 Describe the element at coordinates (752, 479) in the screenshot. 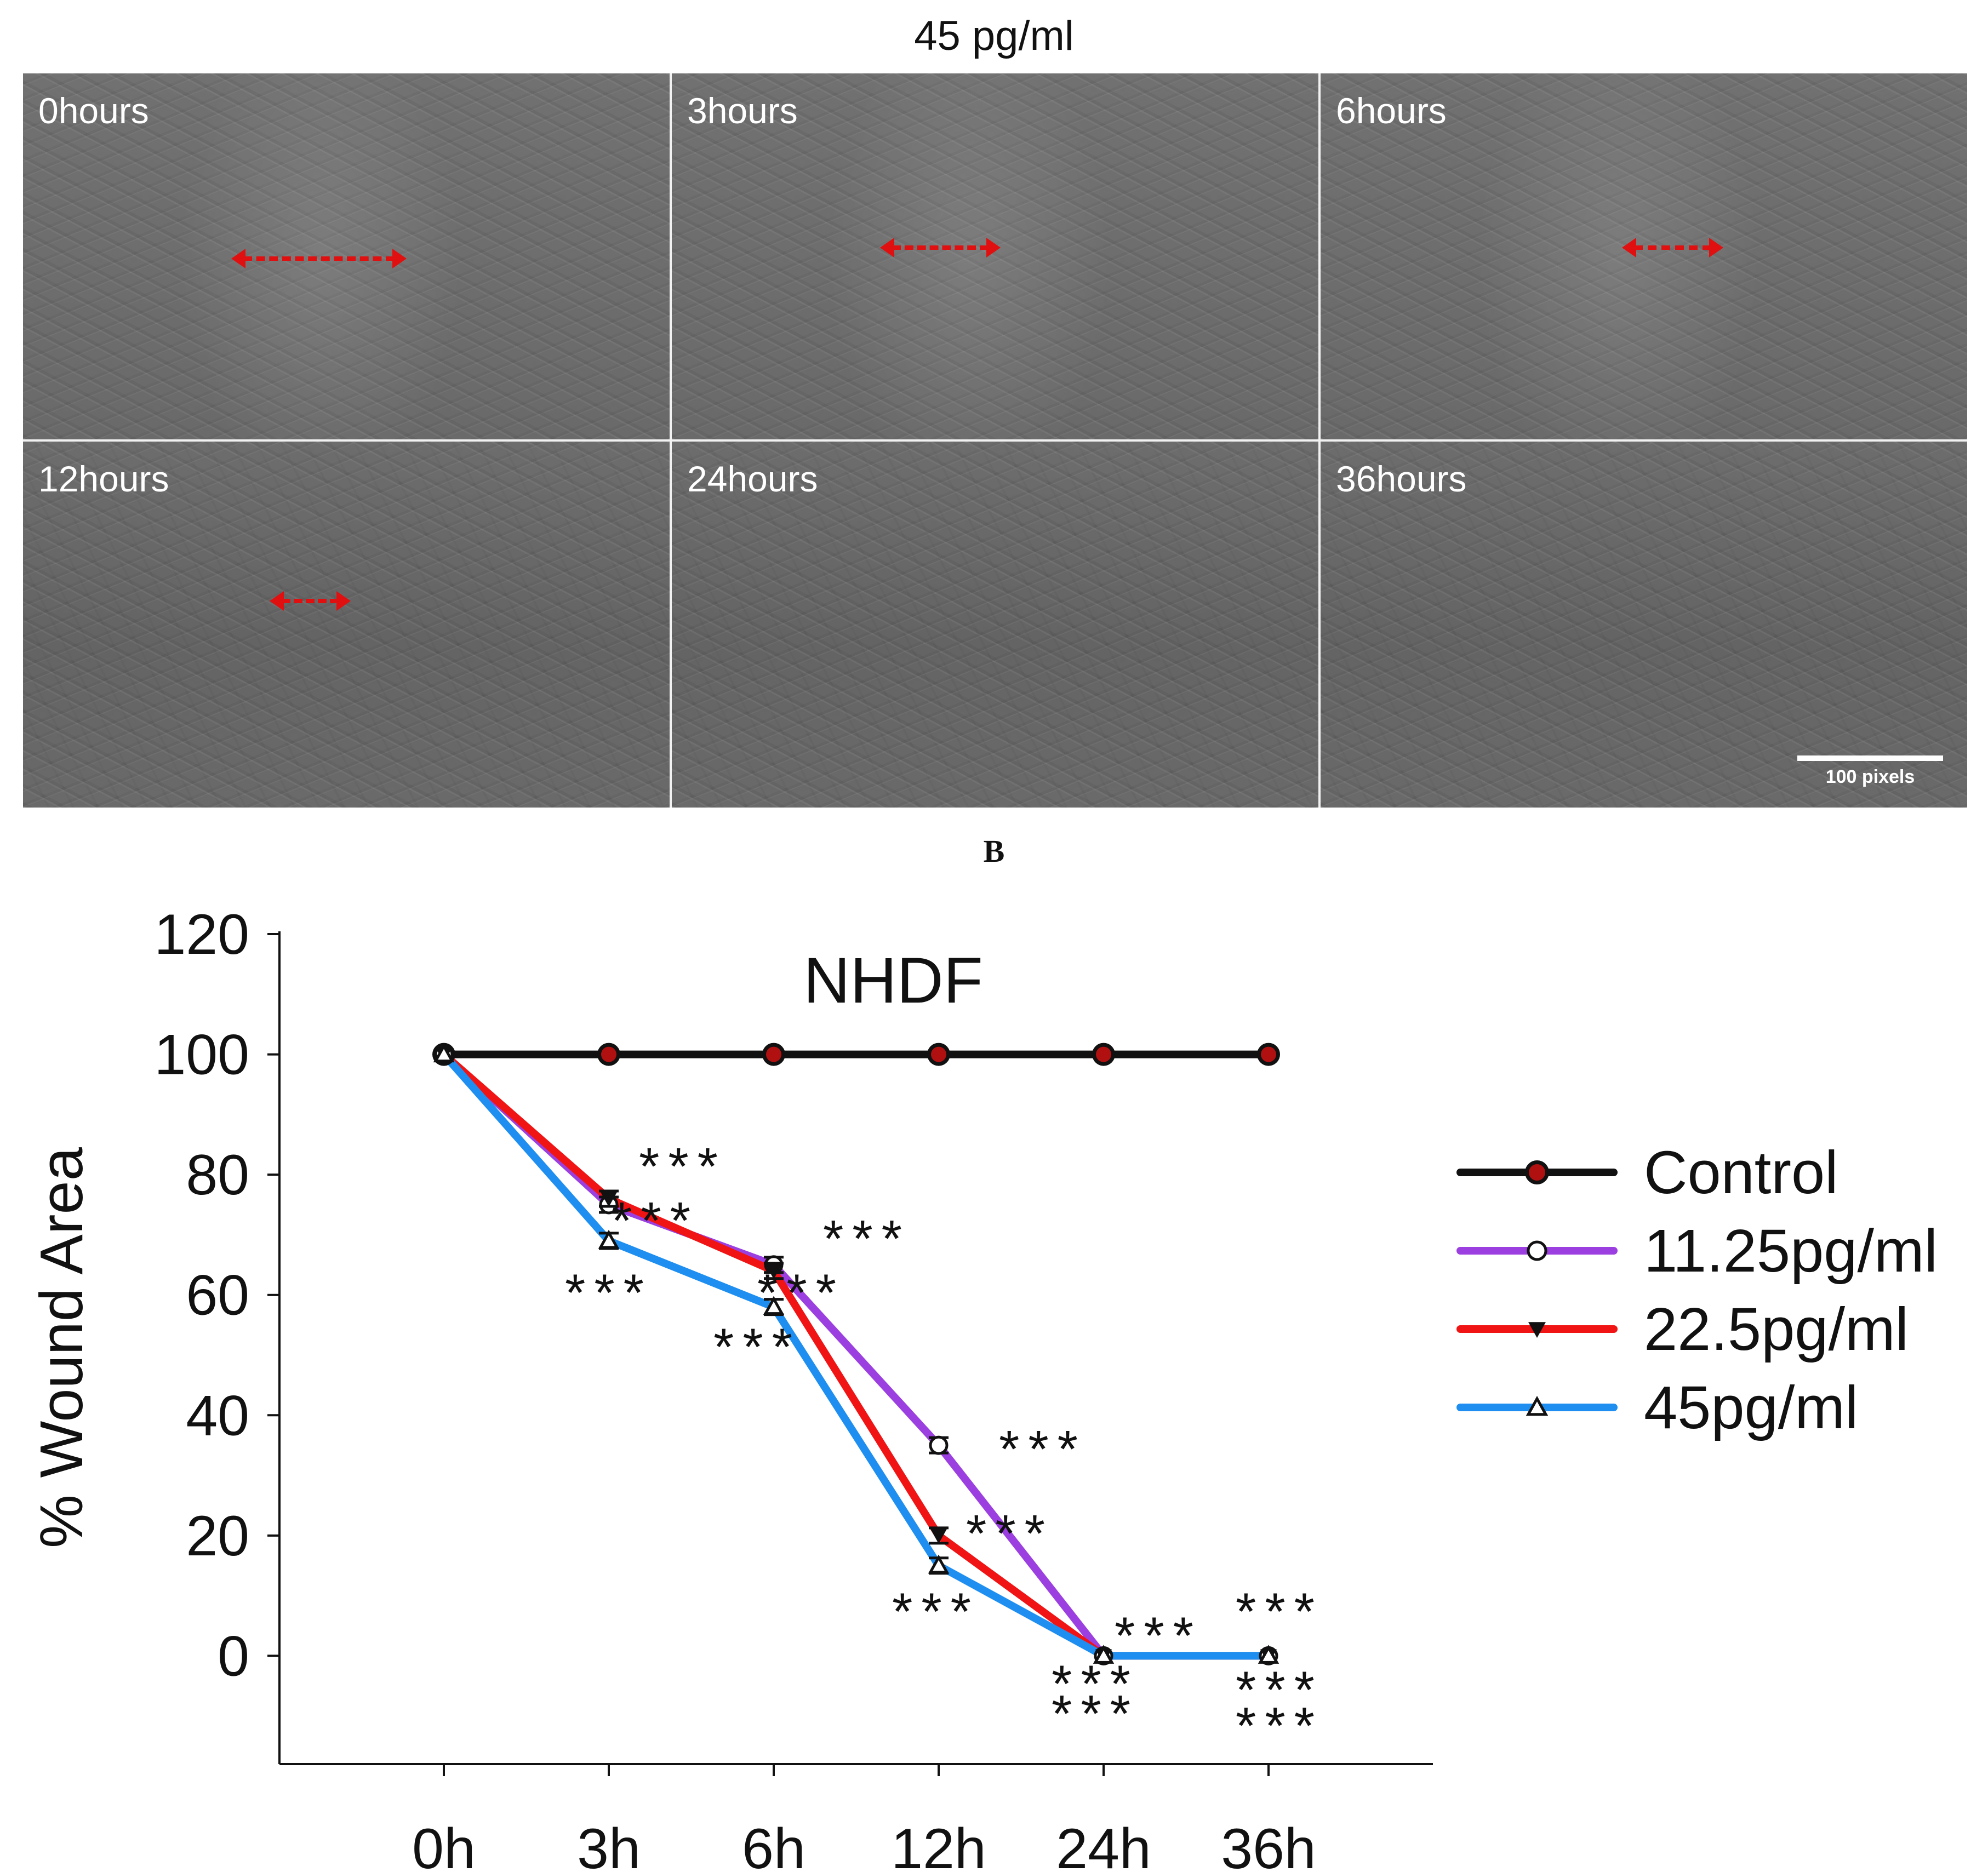

I see `panel-label: 24hours` at that location.